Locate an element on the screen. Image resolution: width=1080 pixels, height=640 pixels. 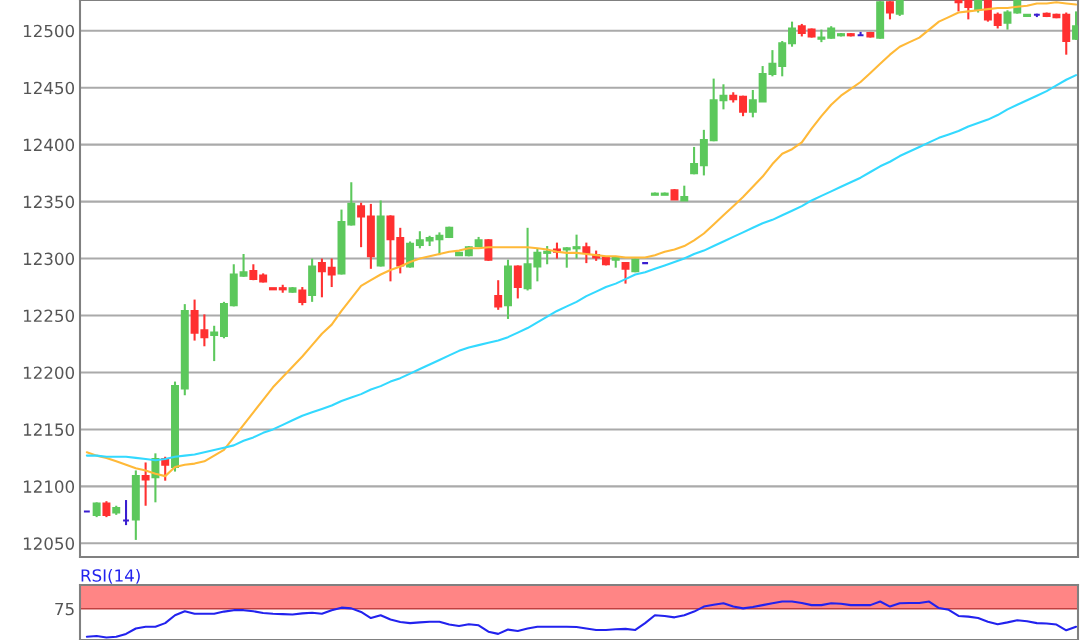
y-tick-label: 12300 is located at coordinates (49, 259).